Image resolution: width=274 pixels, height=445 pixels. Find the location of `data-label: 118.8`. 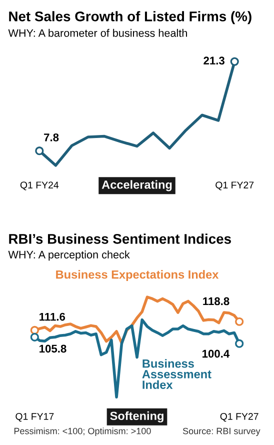

data-label: 118.8 is located at coordinates (216, 301).